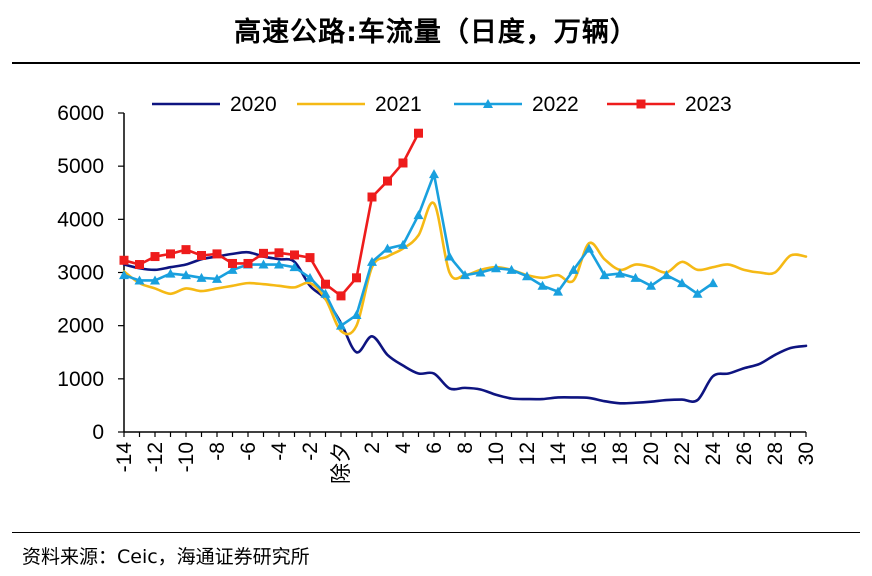  Describe the element at coordinates (488, 103) in the screenshot. I see `legend-marker-2022` at that location.